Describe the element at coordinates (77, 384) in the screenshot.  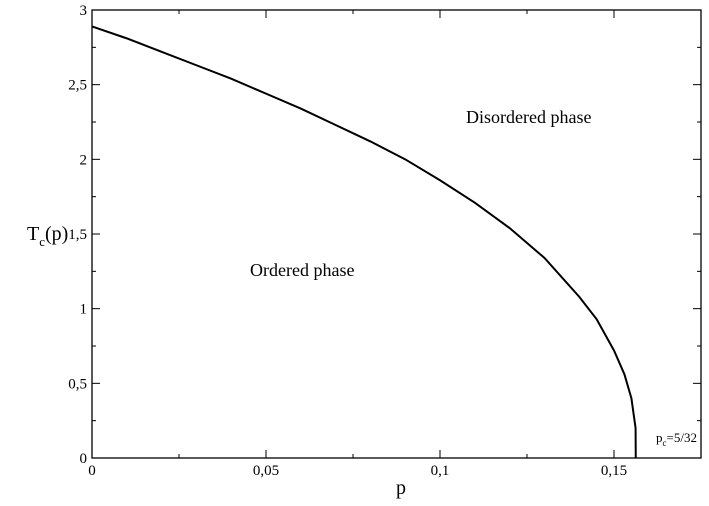
I see `y-tick-label: 0,5` at that location.